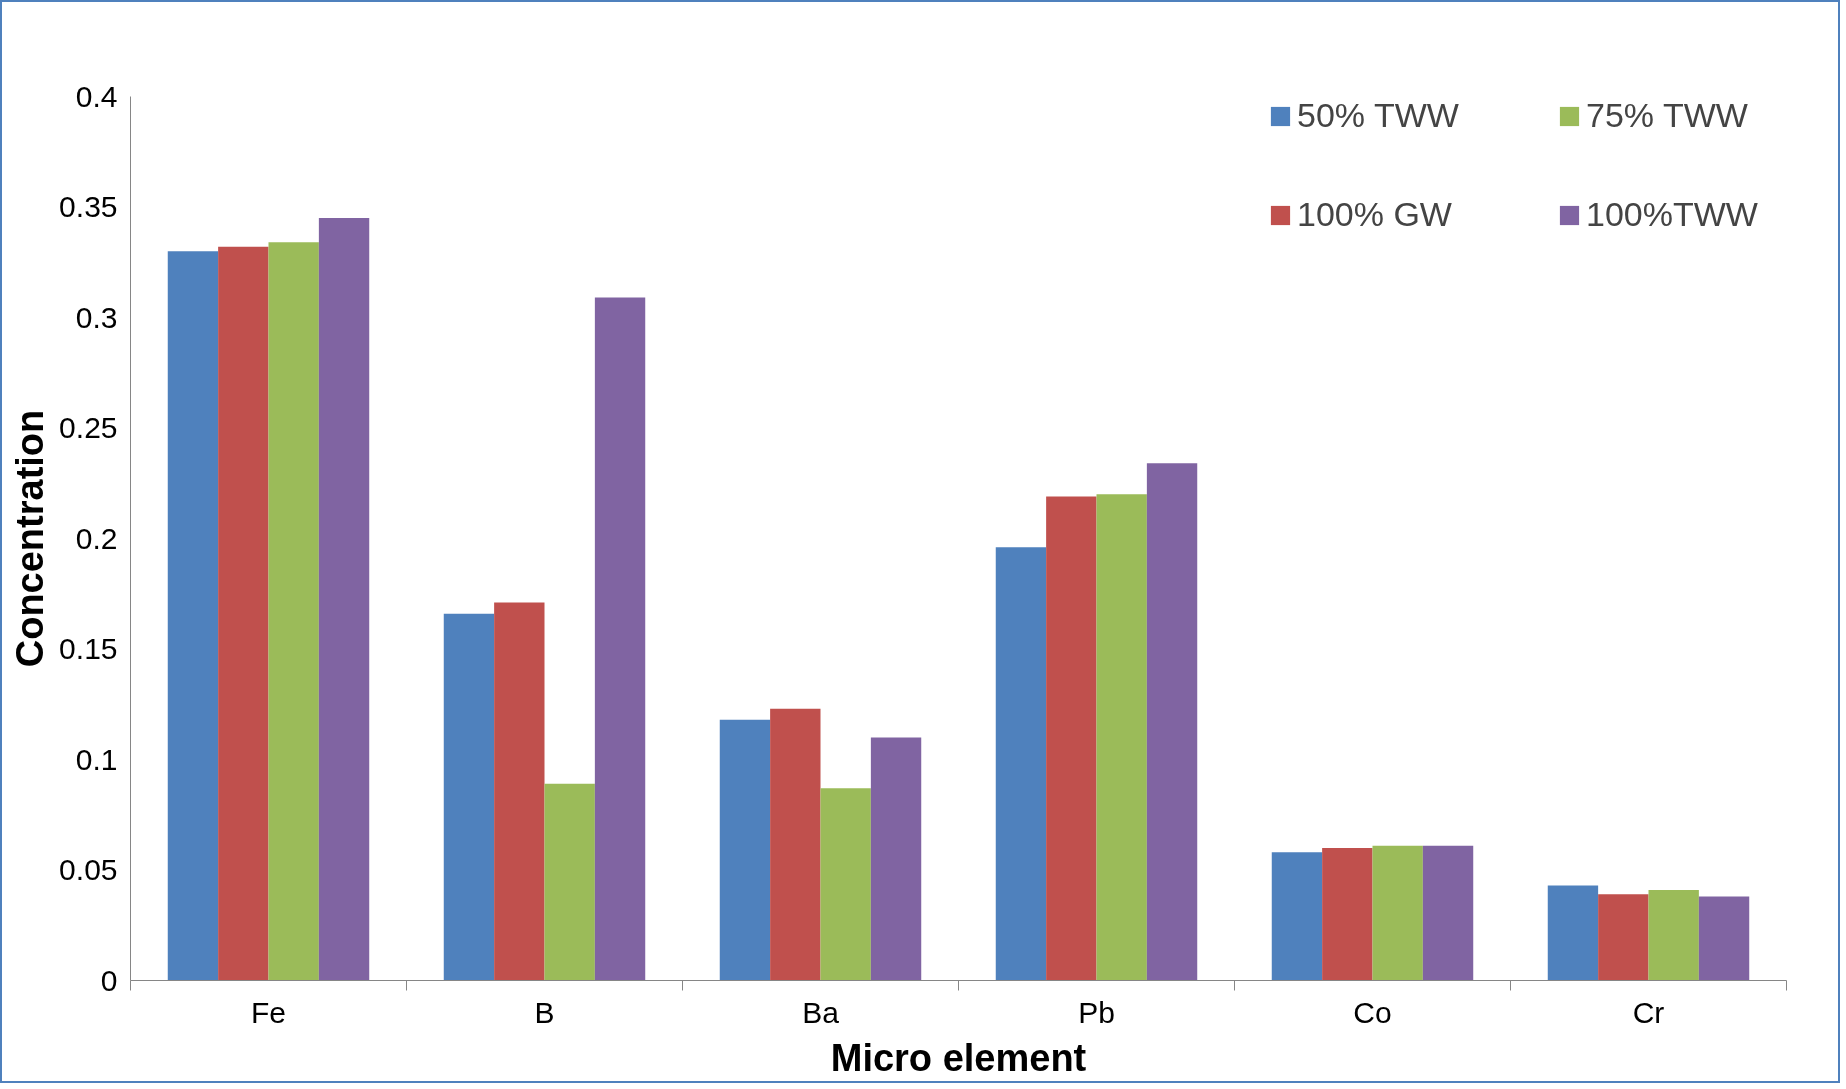 The width and height of the screenshot is (1846, 1089). I want to click on legend-label: 100% GW, so click(1375, 214).